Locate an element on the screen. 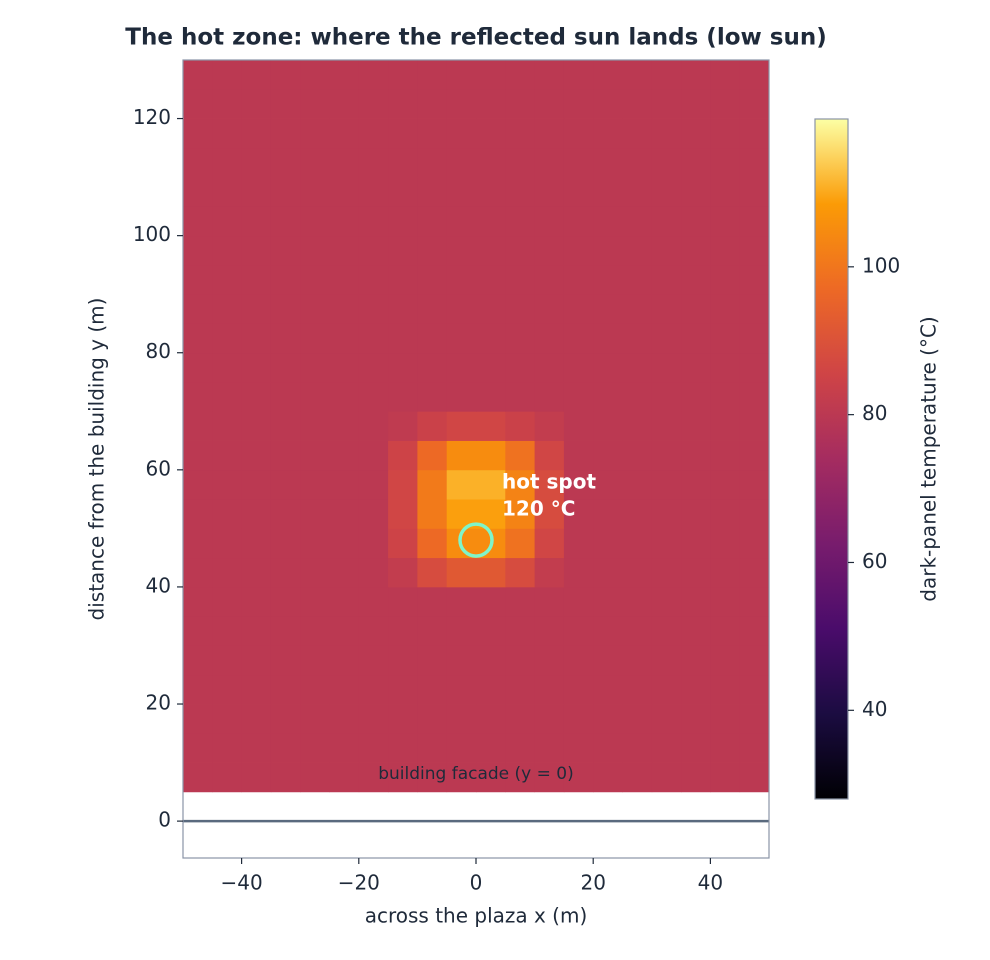 This screenshot has width=990, height=960. hotspot-marker is located at coordinates (476, 540).